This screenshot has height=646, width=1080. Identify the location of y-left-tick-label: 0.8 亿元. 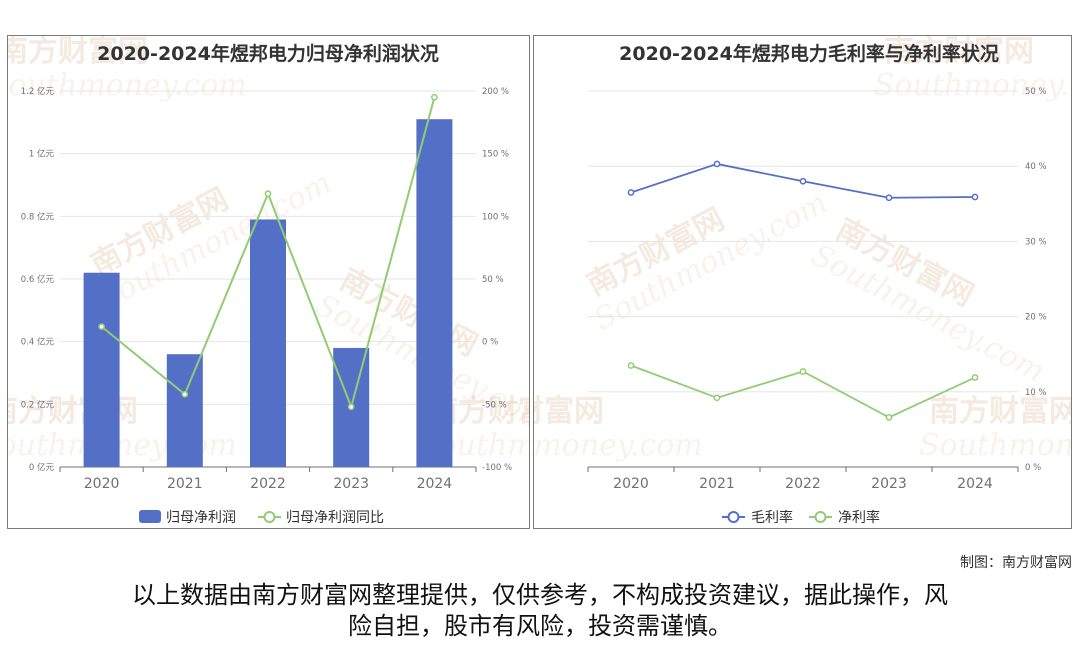
(38, 216).